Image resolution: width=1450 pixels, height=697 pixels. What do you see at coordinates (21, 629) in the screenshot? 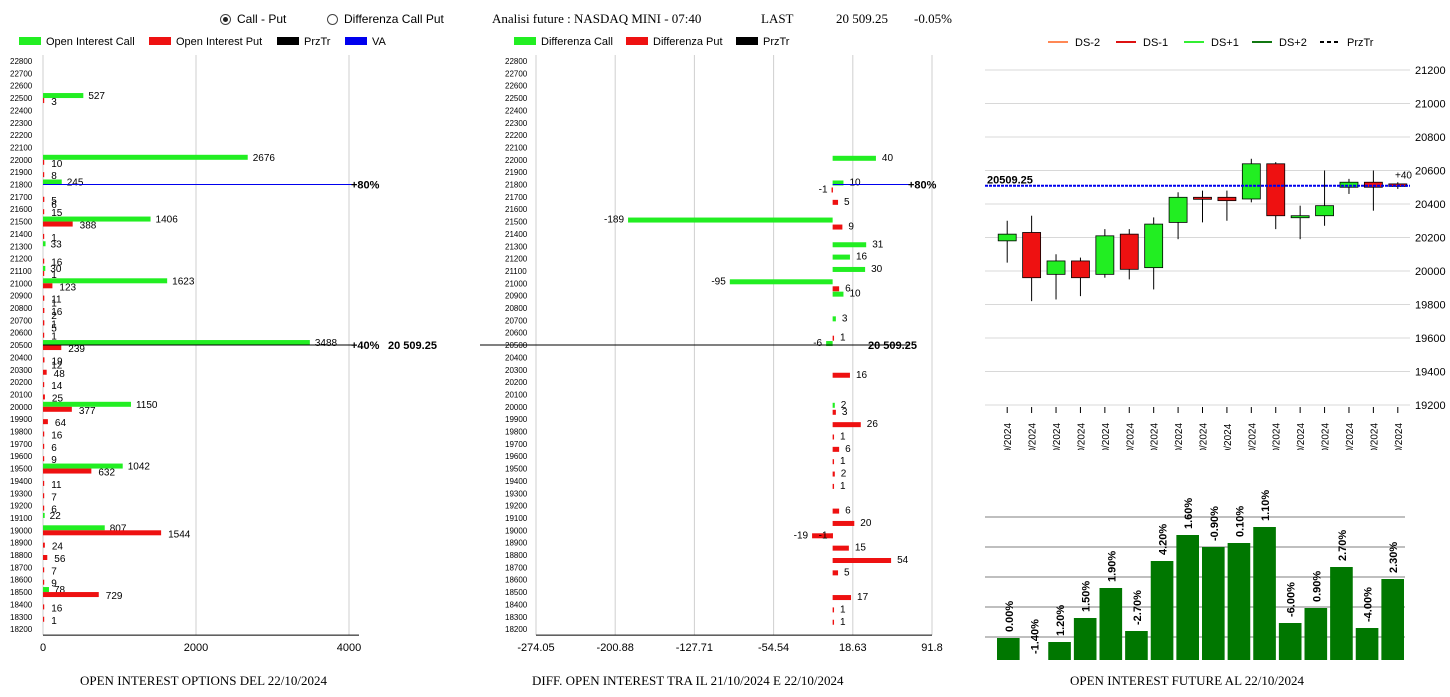
I see `strike-label: 18200` at bounding box center [21, 629].